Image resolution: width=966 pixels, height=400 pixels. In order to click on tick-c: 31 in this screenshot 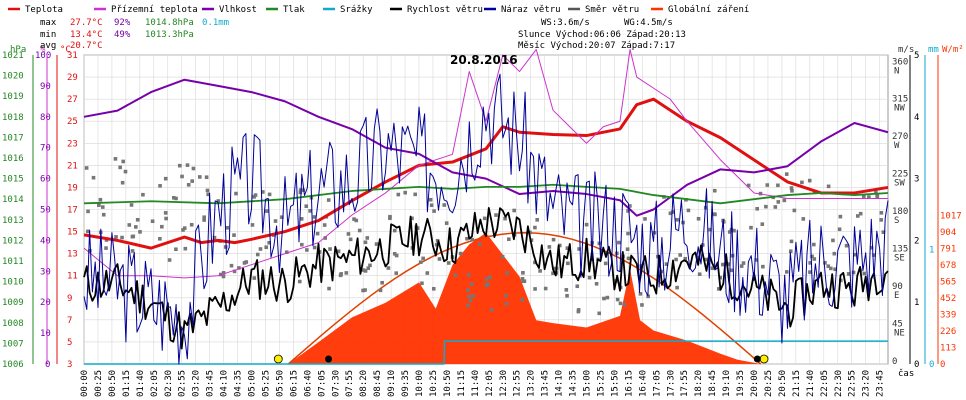, I will do `click(72, 56)`.